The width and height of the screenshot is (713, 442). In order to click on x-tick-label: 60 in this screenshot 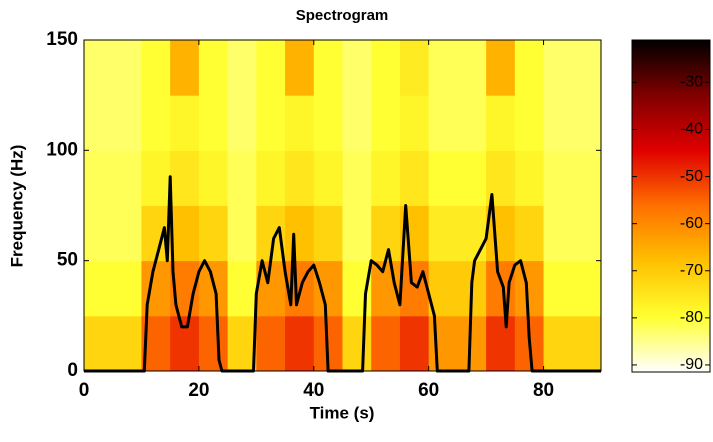, I will do `click(428, 390)`.